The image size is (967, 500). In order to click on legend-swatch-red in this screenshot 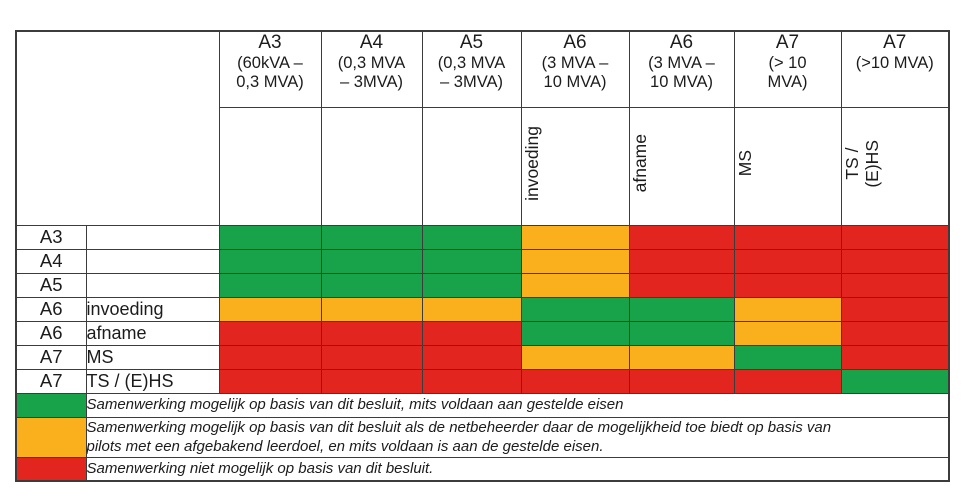, I will do `click(51, 469)`.